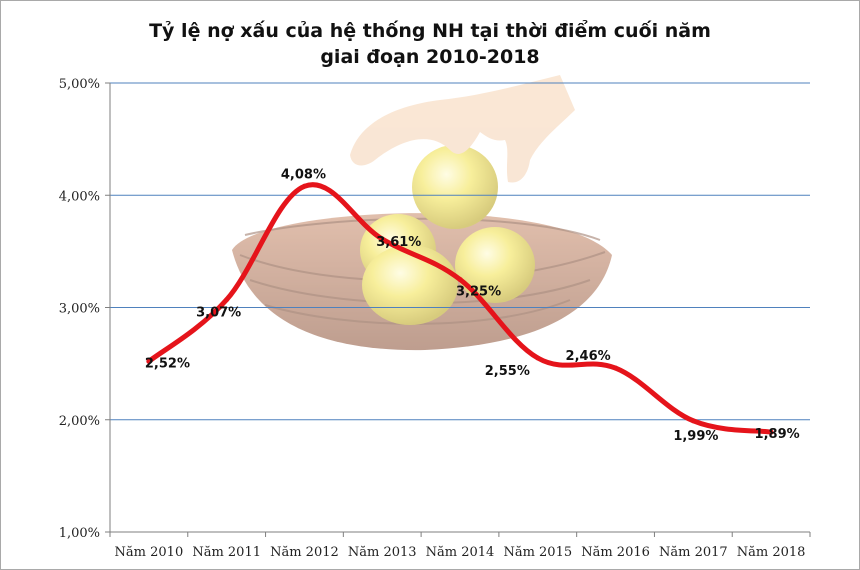 The image size is (860, 570). What do you see at coordinates (478, 291) in the screenshot?
I see `data-label: 3,25%` at bounding box center [478, 291].